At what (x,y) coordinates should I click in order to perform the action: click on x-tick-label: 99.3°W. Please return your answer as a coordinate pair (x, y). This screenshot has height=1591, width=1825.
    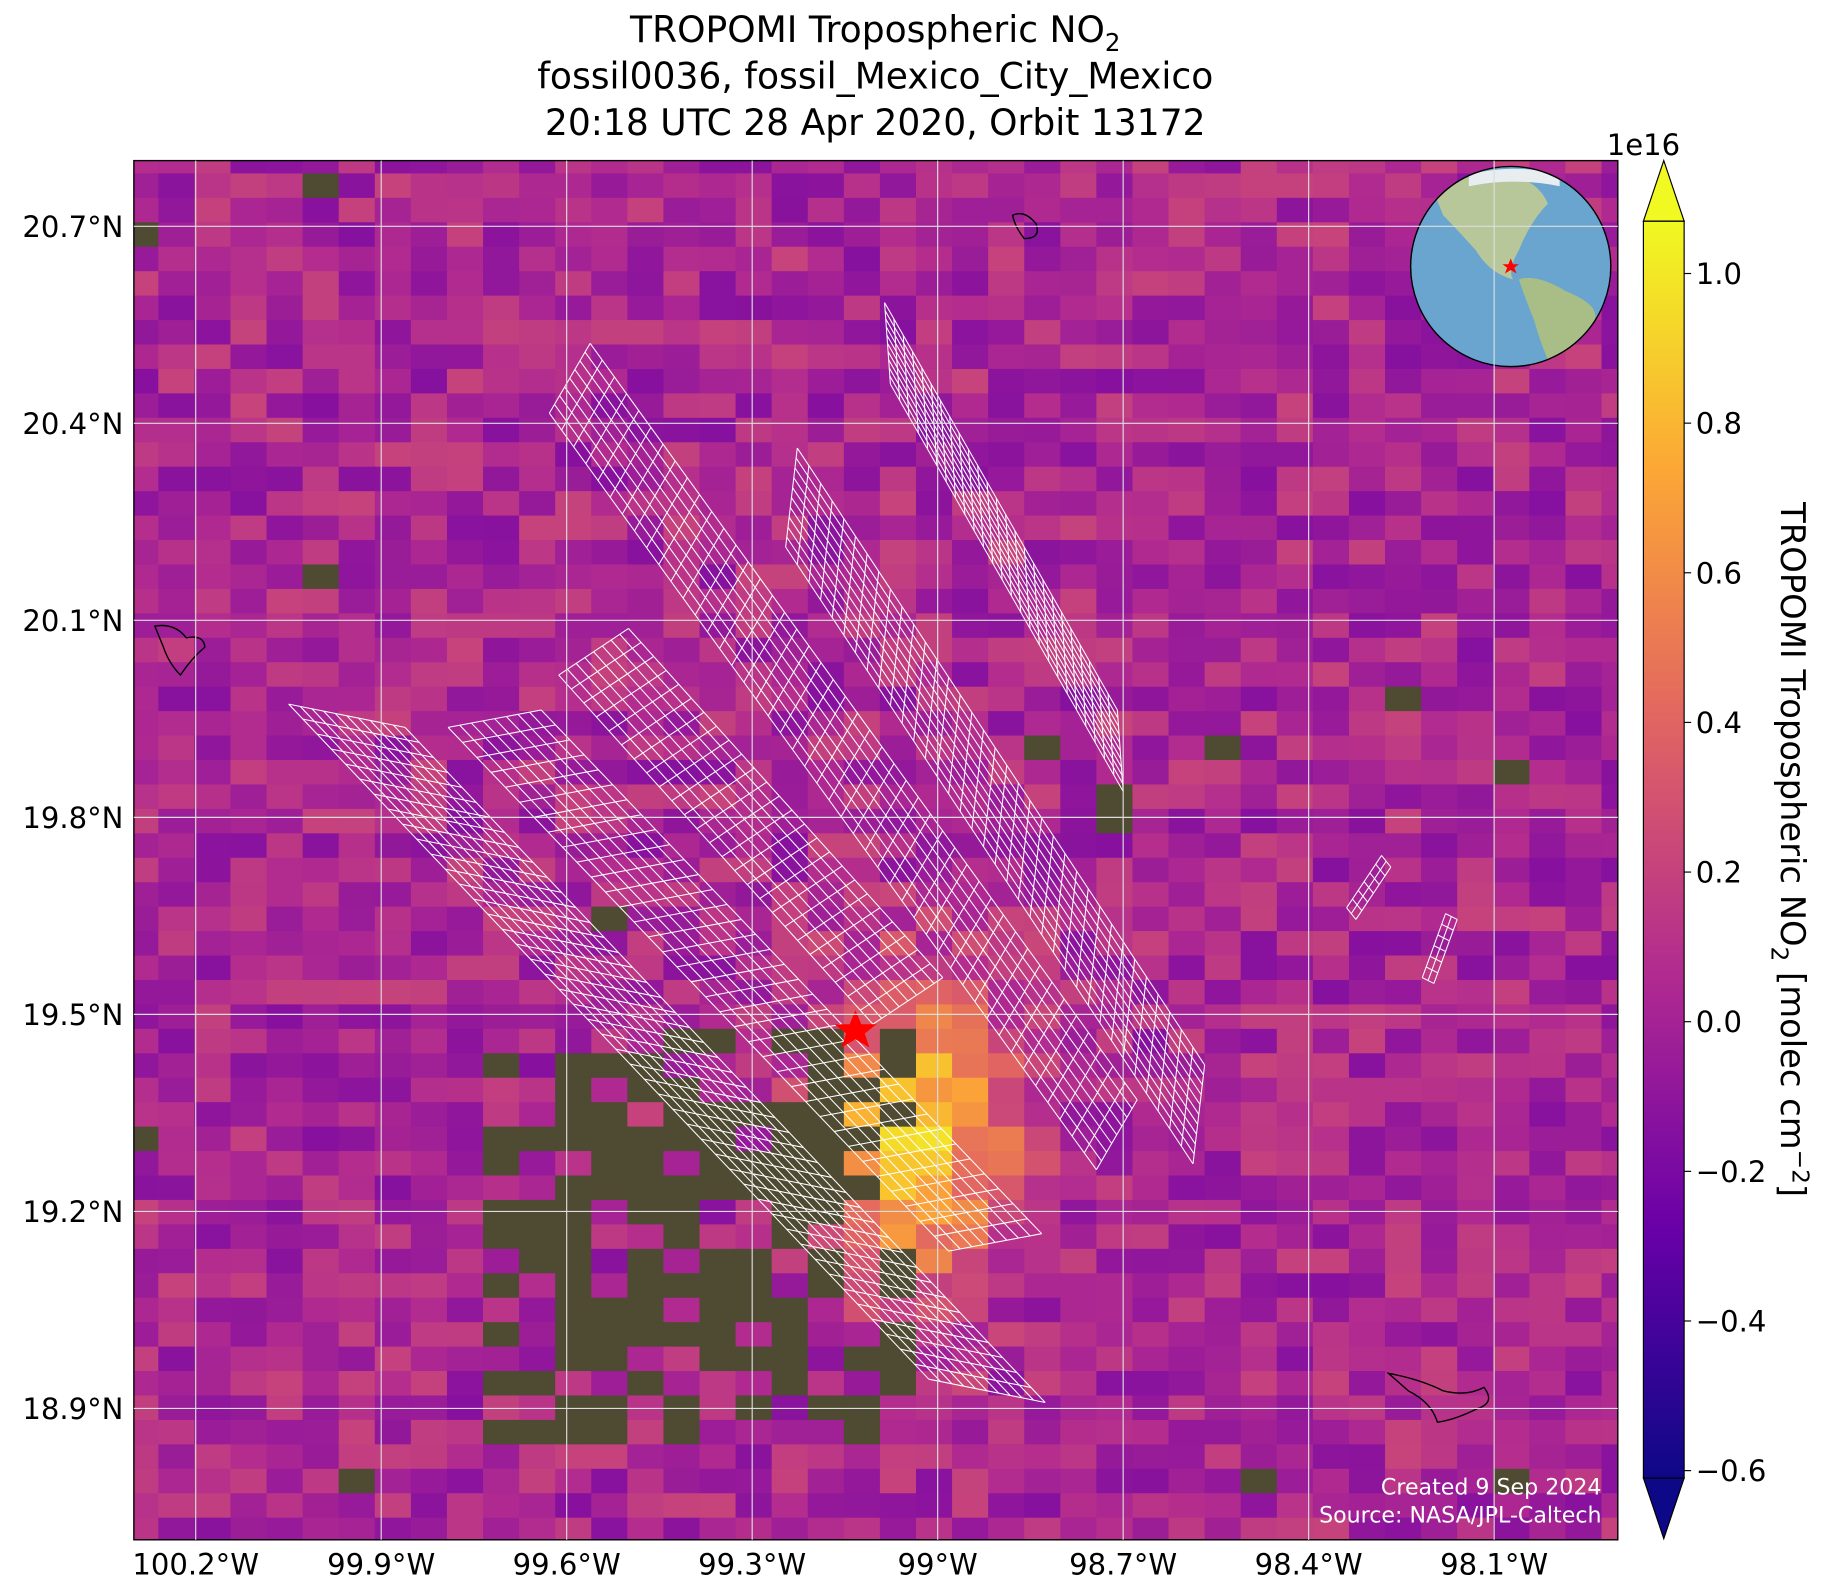
    Looking at the image, I should click on (752, 1565).